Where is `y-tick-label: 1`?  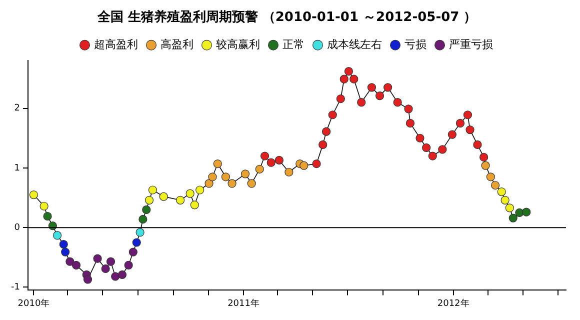
y-tick-label: 1 is located at coordinates (17, 168).